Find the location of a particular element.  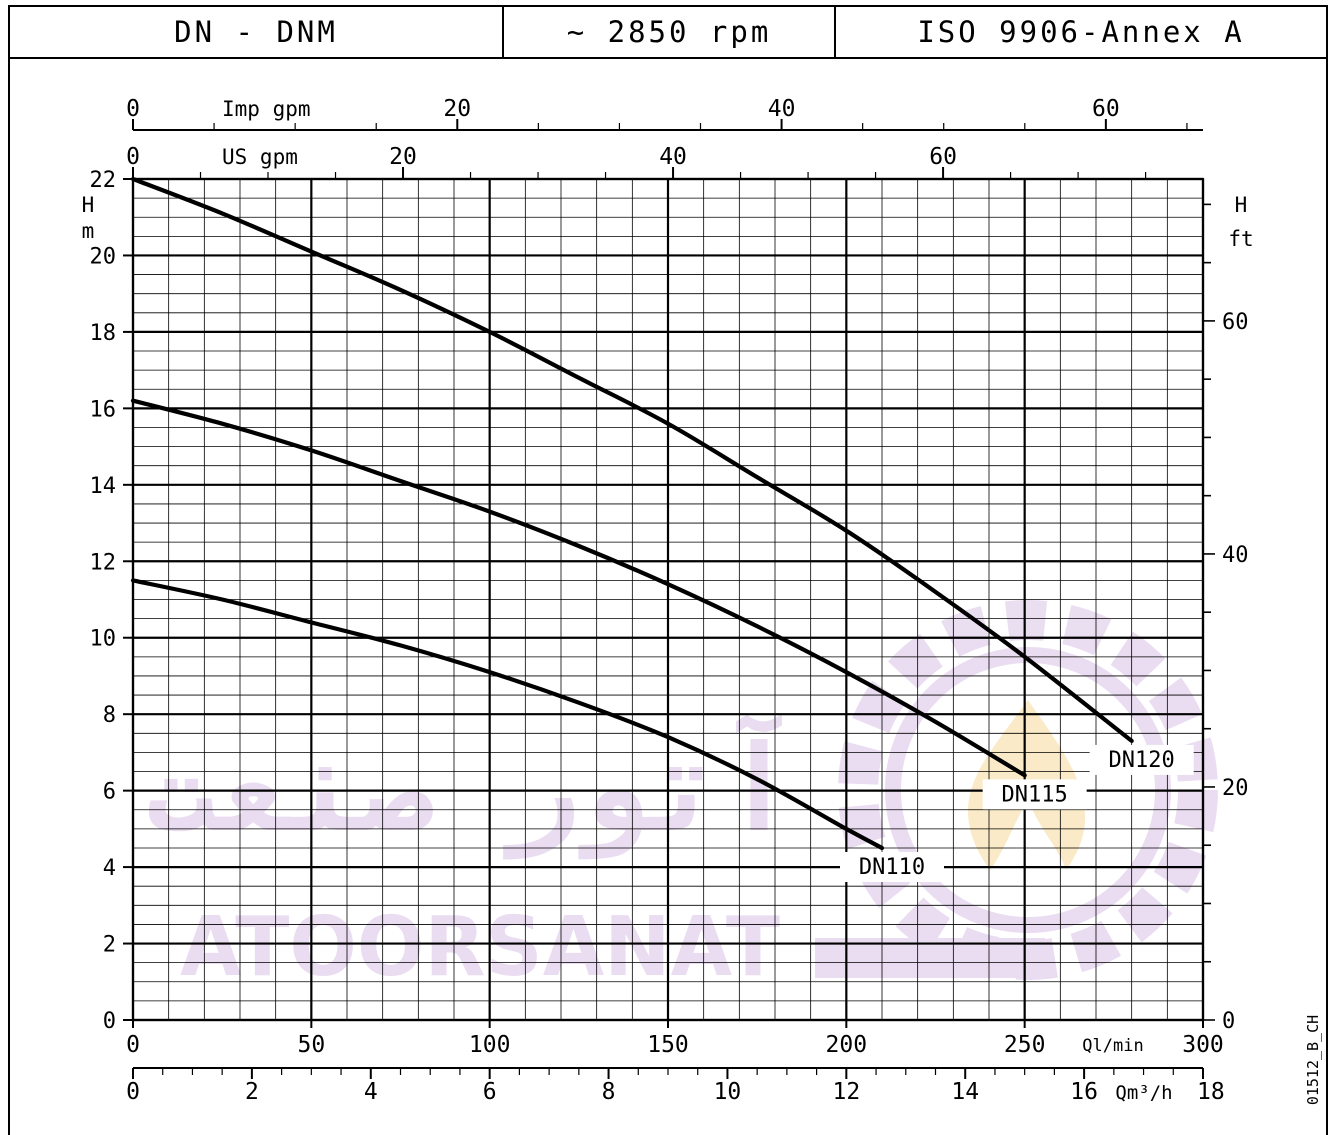

figure-code: 01512_B_CH is located at coordinates (1313, 1060).